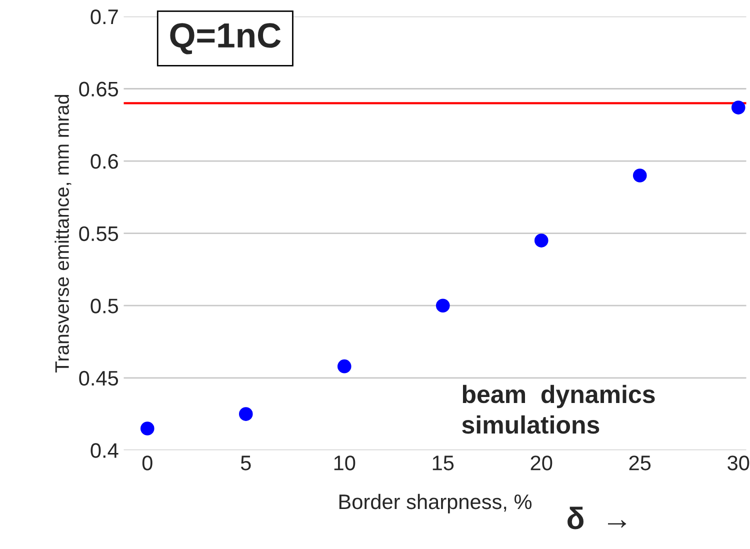 This screenshot has height=549, width=750. Describe the element at coordinates (739, 463) in the screenshot. I see `x-tick-label: 30` at that location.